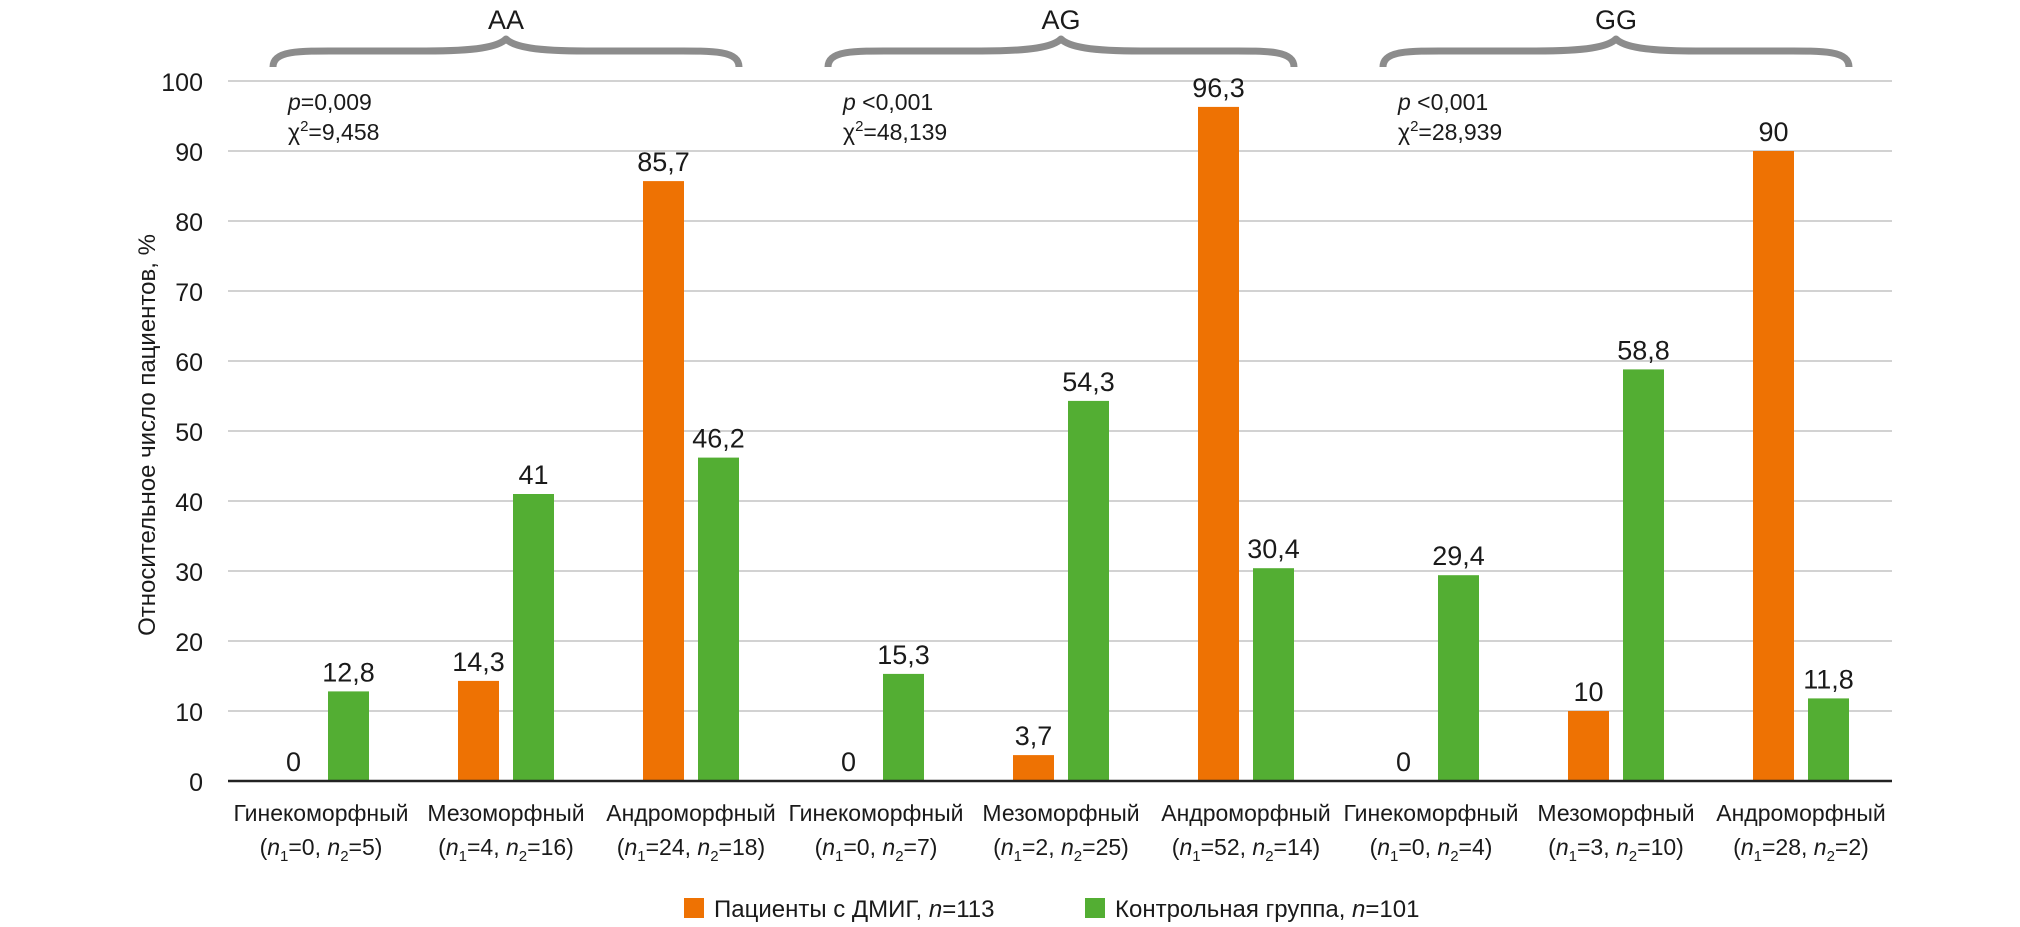  I want to click on y-tick-label: 60, so click(189, 363).